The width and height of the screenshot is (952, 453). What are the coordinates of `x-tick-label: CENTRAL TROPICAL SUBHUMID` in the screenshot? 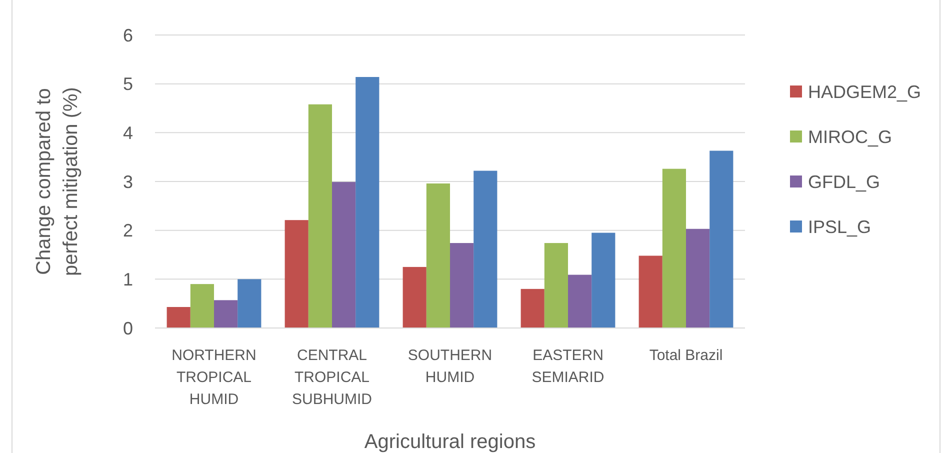 It's located at (332, 377).